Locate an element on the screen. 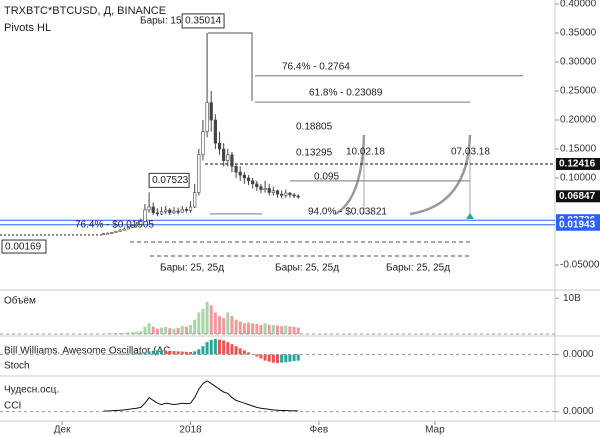 This screenshot has width=600, height=437. y-tick-label: 0.30000 is located at coordinates (578, 62).